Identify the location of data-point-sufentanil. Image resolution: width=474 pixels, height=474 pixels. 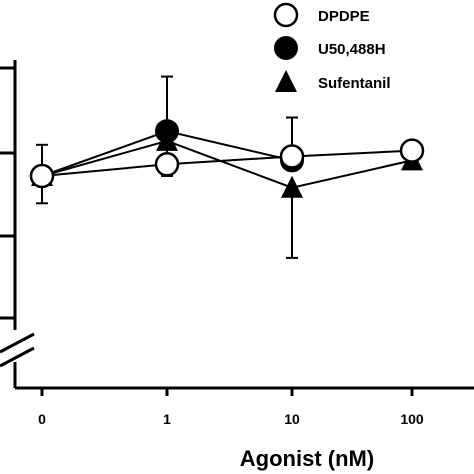
(292, 186).